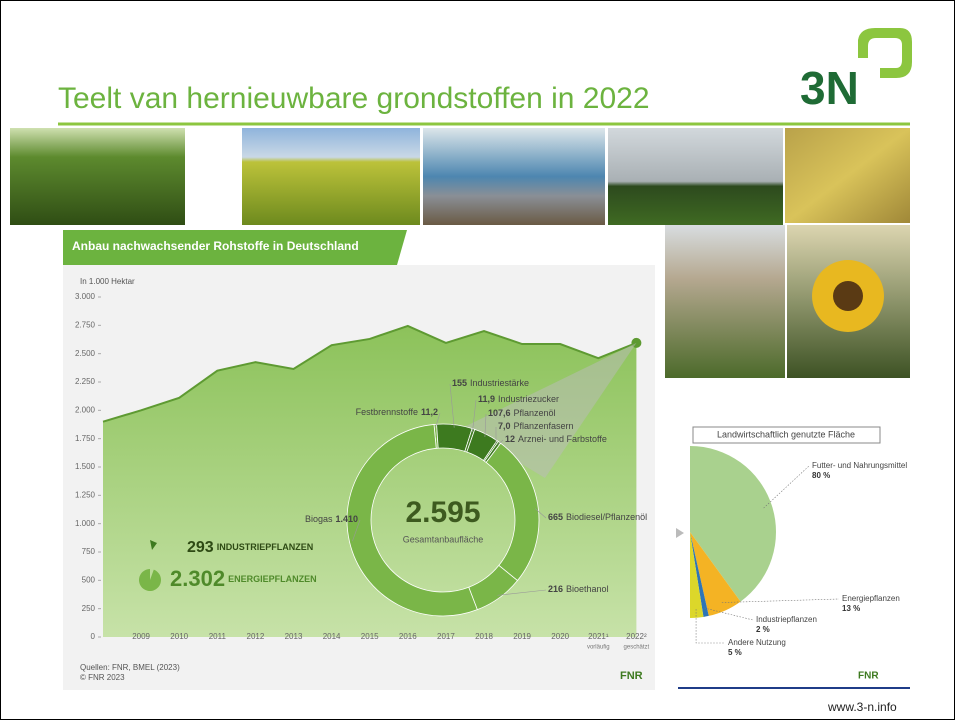  I want to click on y-tick-label: 2.000, so click(85, 409).